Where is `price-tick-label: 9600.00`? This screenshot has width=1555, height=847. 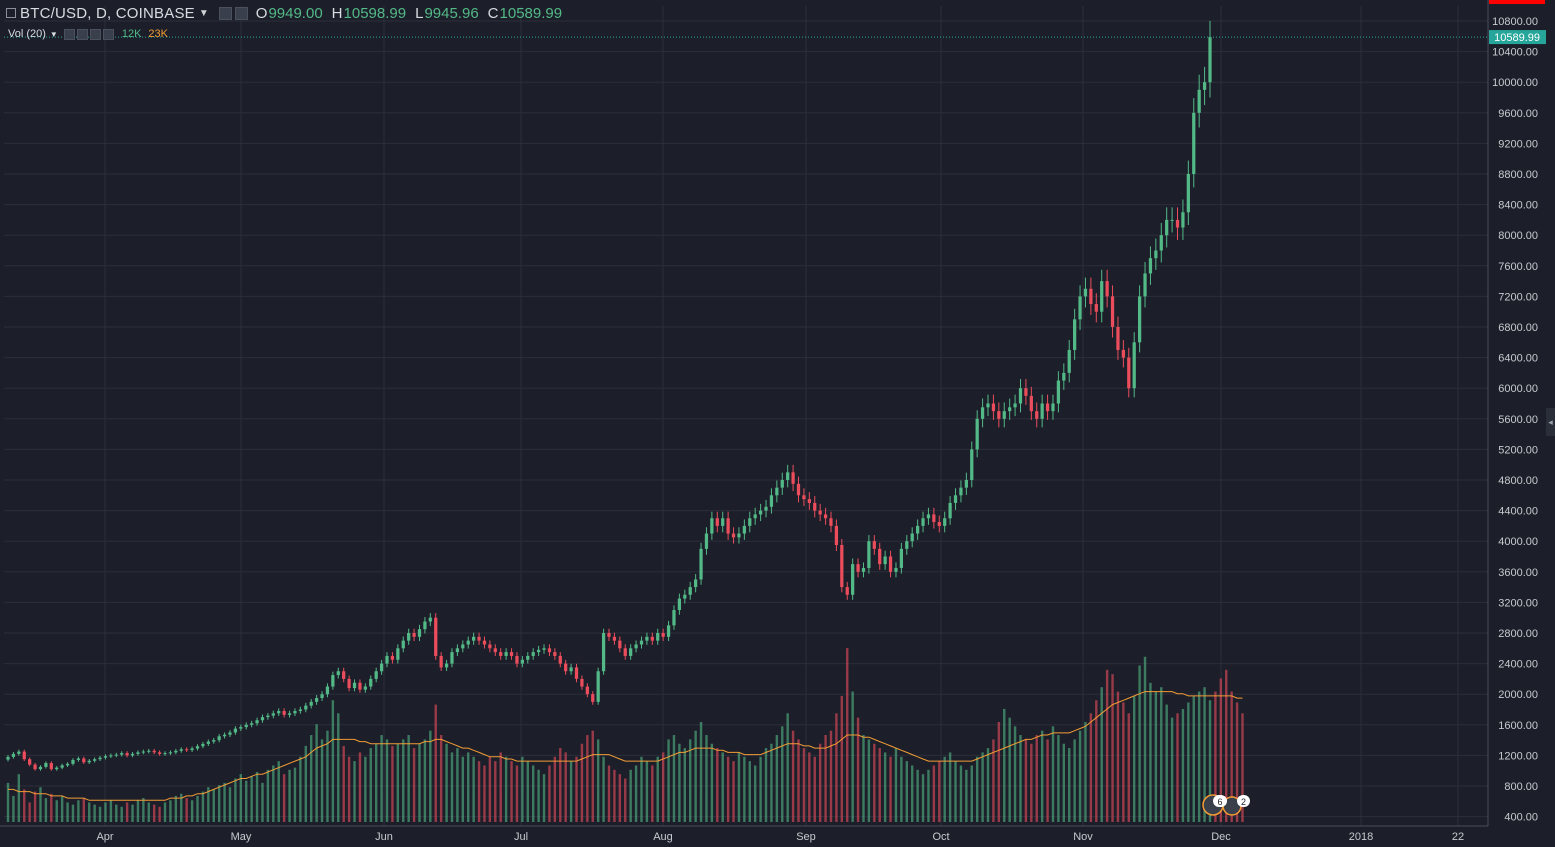 price-tick-label: 9600.00 is located at coordinates (1518, 114).